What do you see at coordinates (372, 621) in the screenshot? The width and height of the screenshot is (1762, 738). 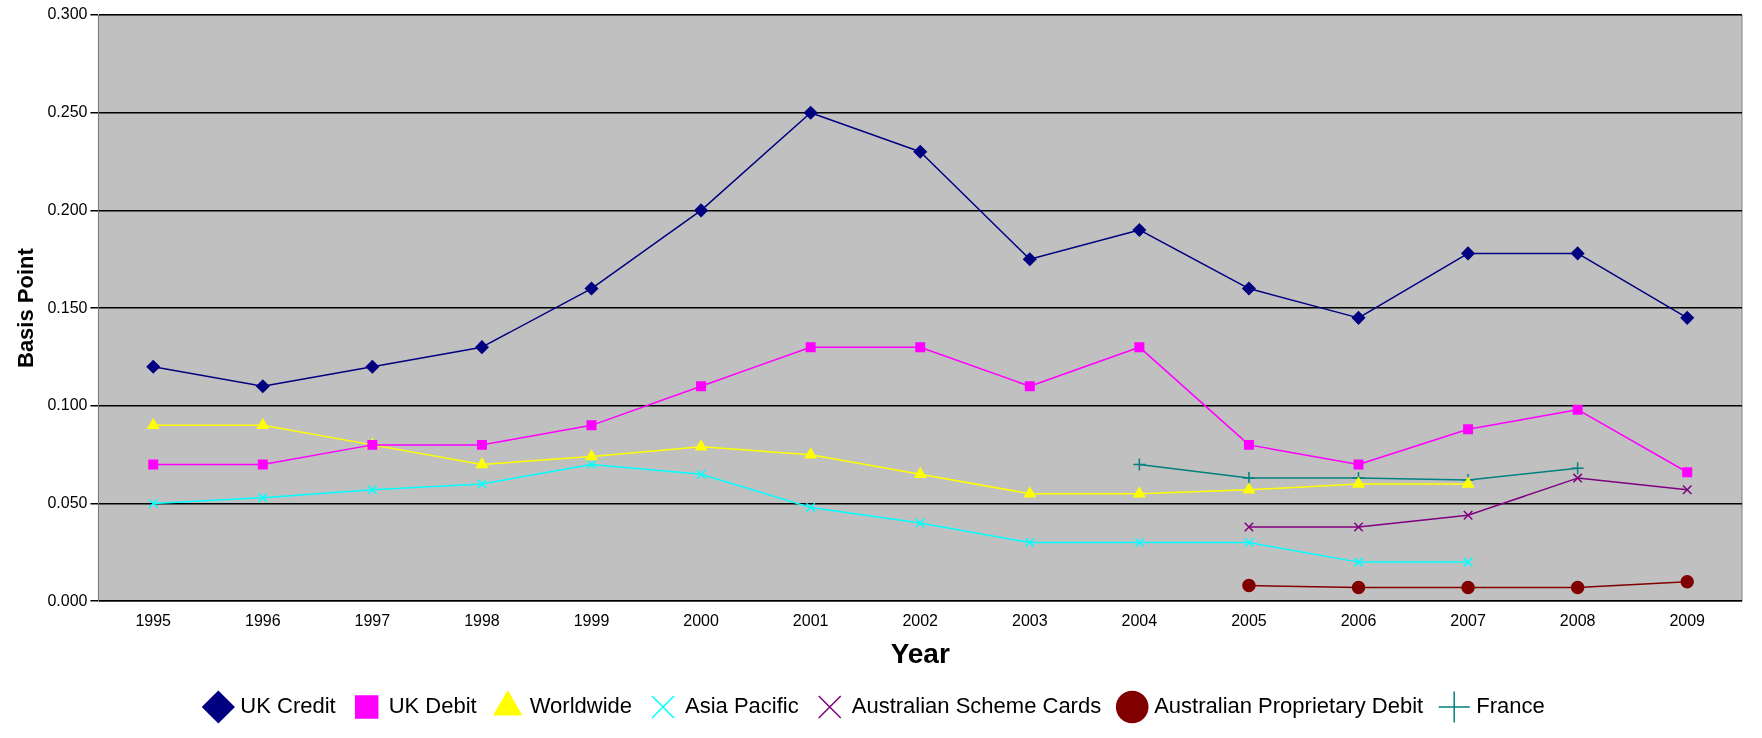 I see `x-tick-label: 1997` at bounding box center [372, 621].